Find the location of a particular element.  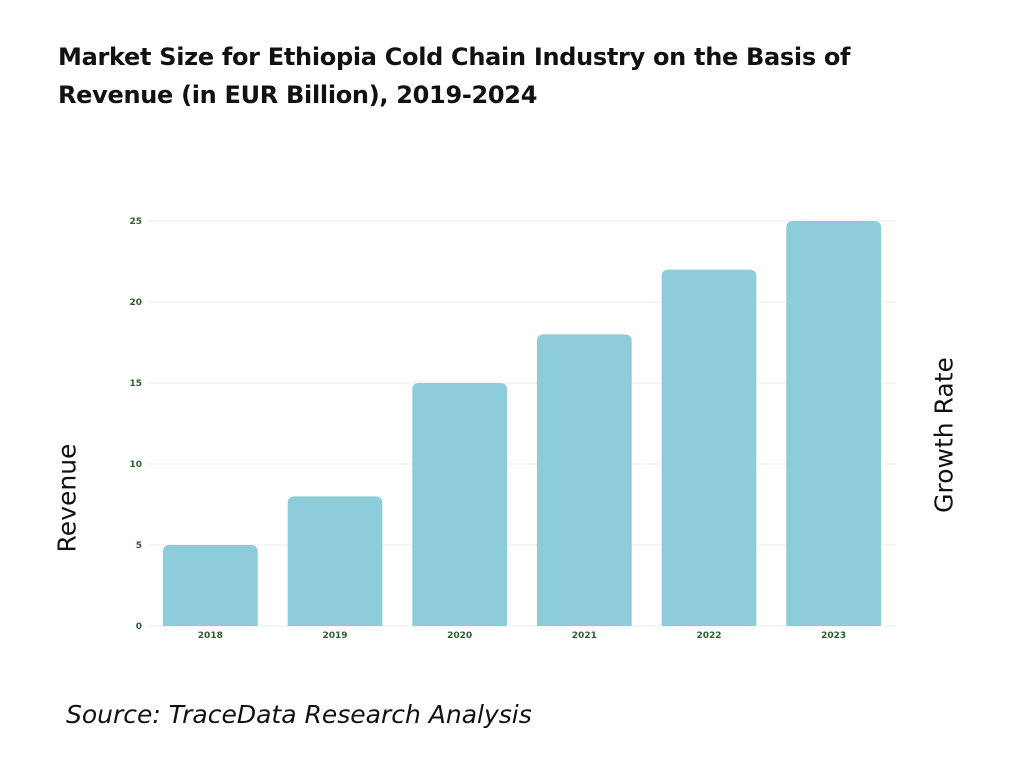

y-tick-label: 5 is located at coordinates (139, 546).